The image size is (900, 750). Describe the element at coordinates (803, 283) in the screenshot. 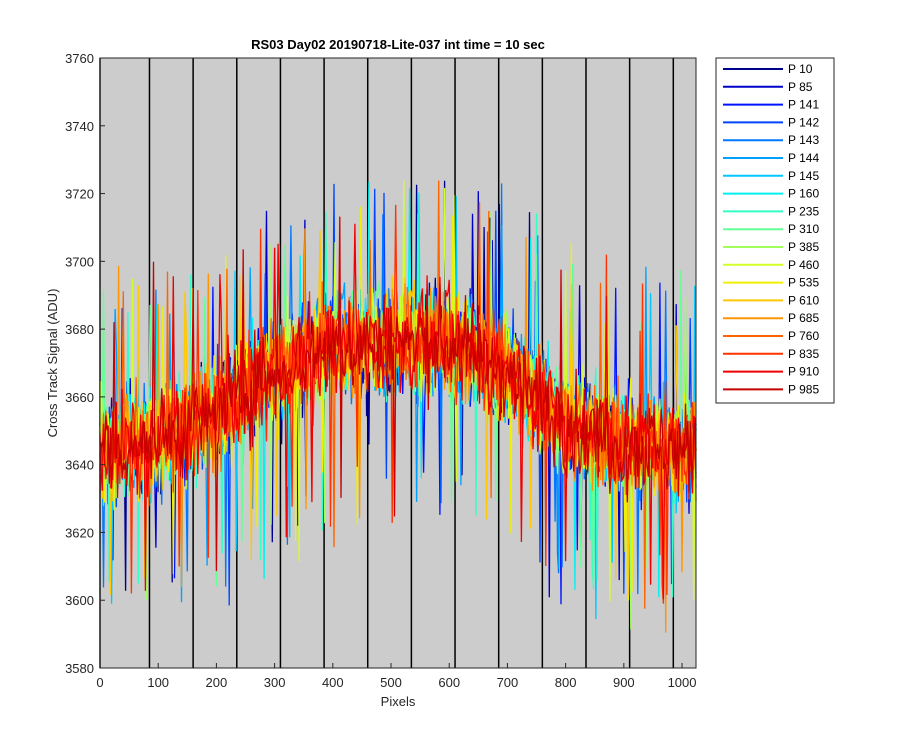

I see `legend-label: P 535` at that location.